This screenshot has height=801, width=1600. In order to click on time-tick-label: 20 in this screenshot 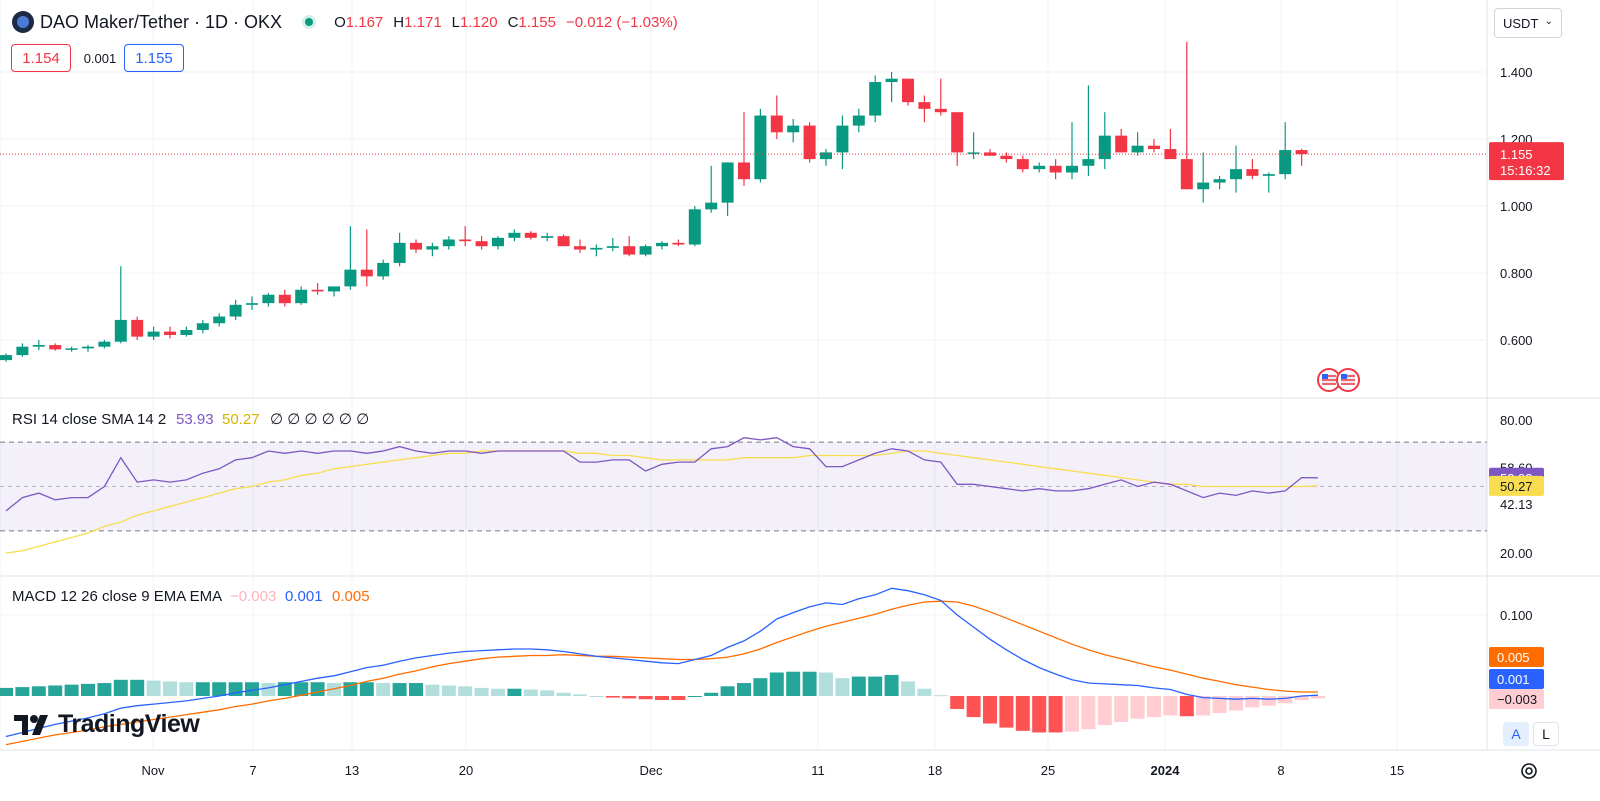, I will do `click(466, 770)`.